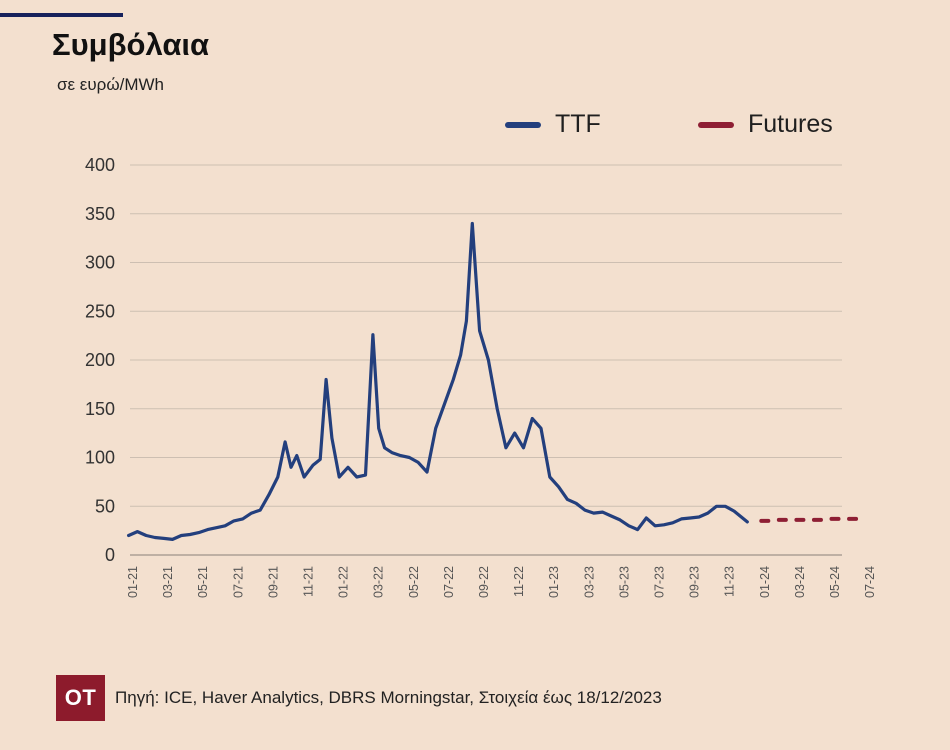 The height and width of the screenshot is (750, 950). Describe the element at coordinates (100, 458) in the screenshot. I see `y-tick-label-100: 100` at that location.